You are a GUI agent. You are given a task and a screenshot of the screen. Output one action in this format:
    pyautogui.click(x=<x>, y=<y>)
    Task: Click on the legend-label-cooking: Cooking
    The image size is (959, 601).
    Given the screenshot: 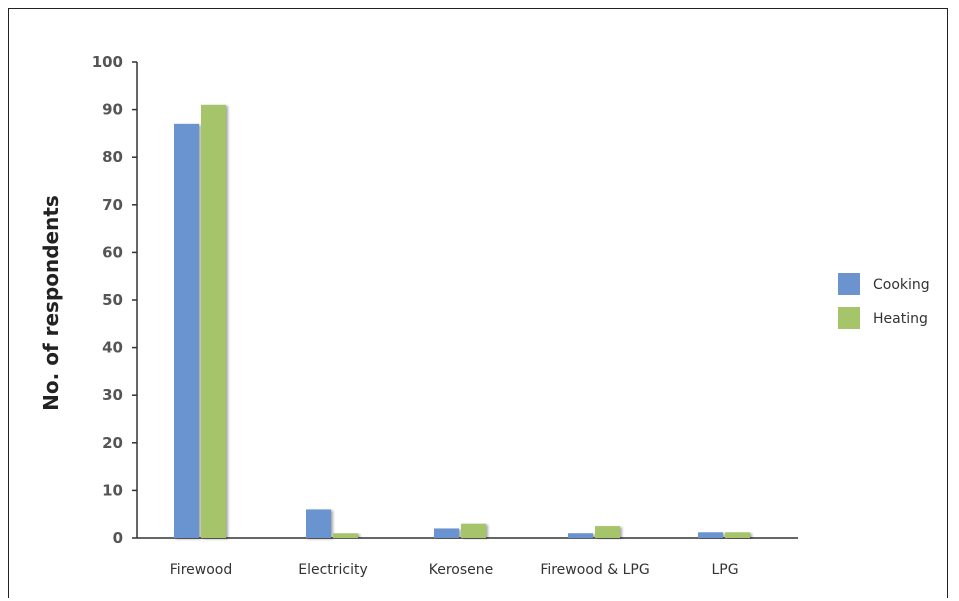 What is the action you would take?
    pyautogui.click(x=901, y=285)
    